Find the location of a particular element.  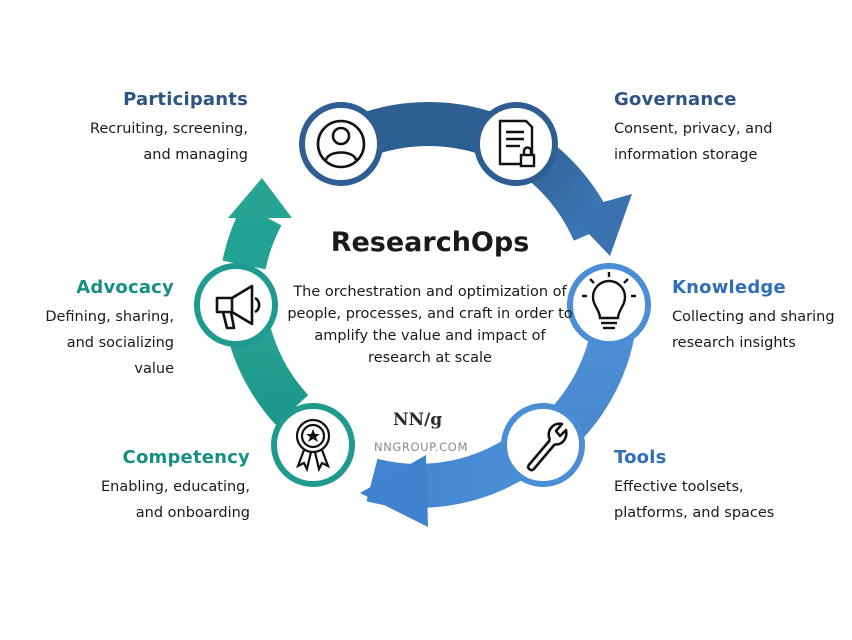

center-title: ResearchOps is located at coordinates (430, 242).